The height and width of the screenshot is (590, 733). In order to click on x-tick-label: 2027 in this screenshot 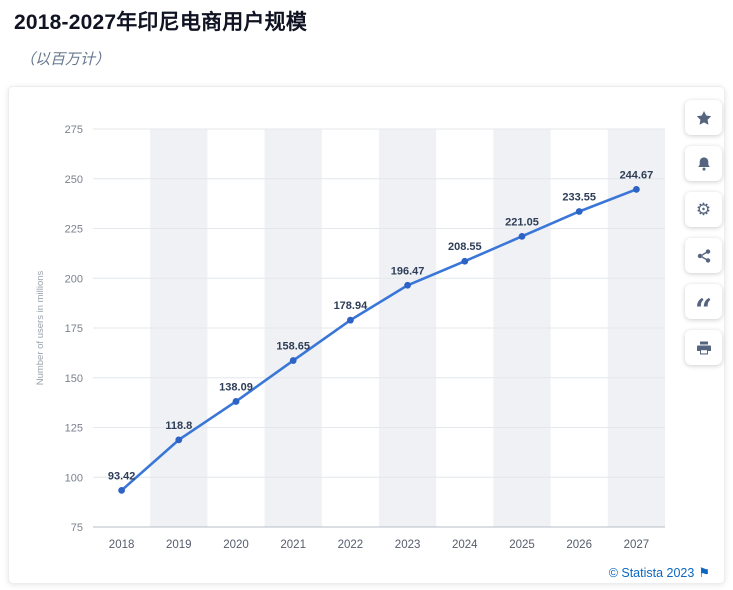, I will do `click(637, 545)`.